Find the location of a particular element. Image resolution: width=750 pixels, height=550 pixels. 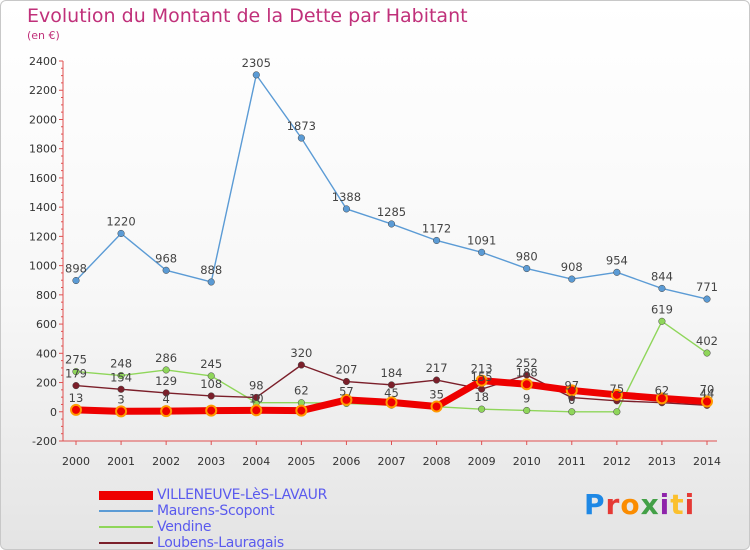

data-label: 954 is located at coordinates (617, 260).